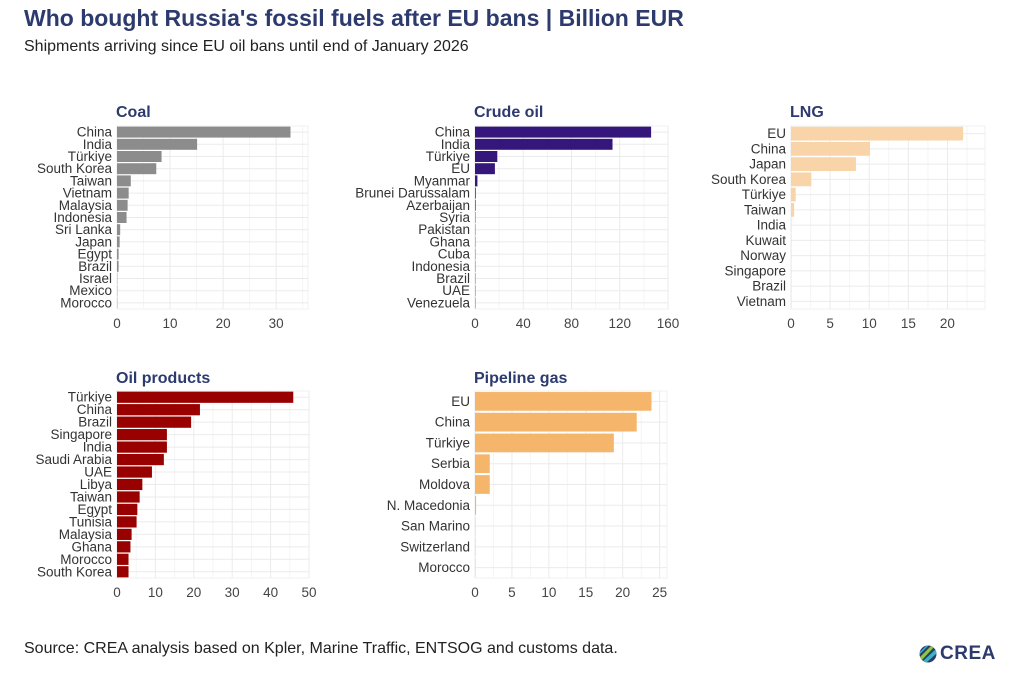 The height and width of the screenshot is (673, 1017). What do you see at coordinates (668, 323) in the screenshot?
I see `x-tick-label: 160` at bounding box center [668, 323].